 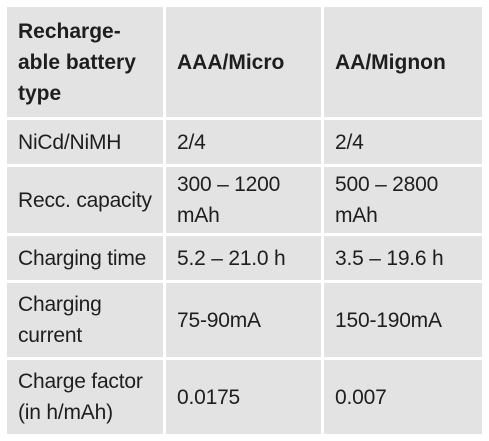 What do you see at coordinates (403, 143) in the screenshot?
I see `cell-nicd-aa: 2/4` at bounding box center [403, 143].